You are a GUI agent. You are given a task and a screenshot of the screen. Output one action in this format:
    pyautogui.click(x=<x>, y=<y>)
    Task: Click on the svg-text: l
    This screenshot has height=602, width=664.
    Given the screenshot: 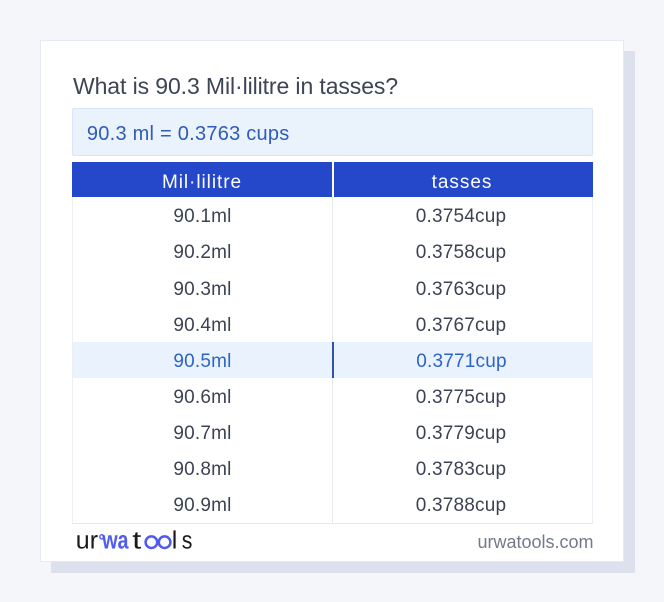 What is the action you would take?
    pyautogui.click(x=175, y=540)
    